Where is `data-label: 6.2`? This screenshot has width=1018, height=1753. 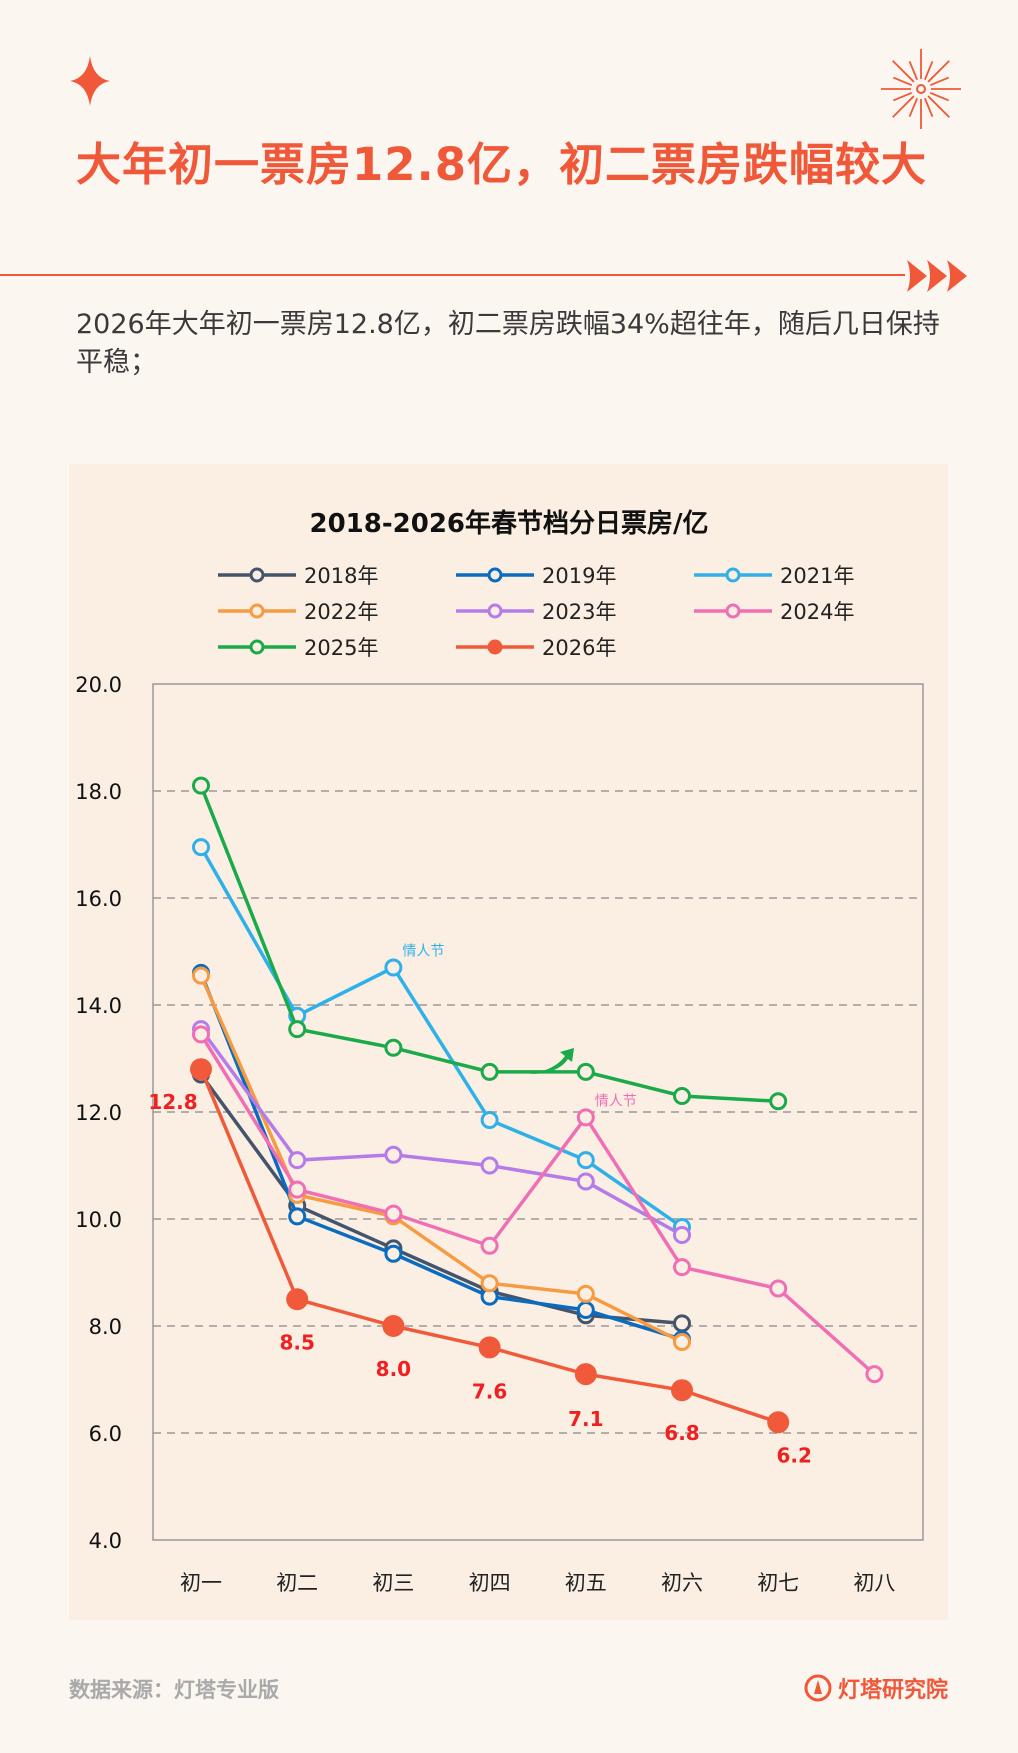
data-label: 6.2 is located at coordinates (793, 1455).